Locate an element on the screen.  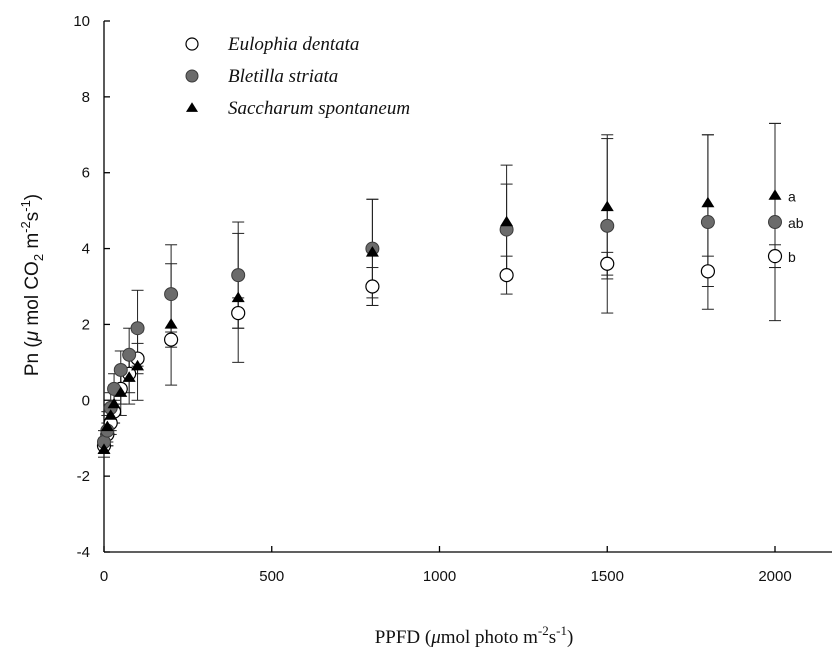
x-tick-label: 1500 is located at coordinates (607, 576).